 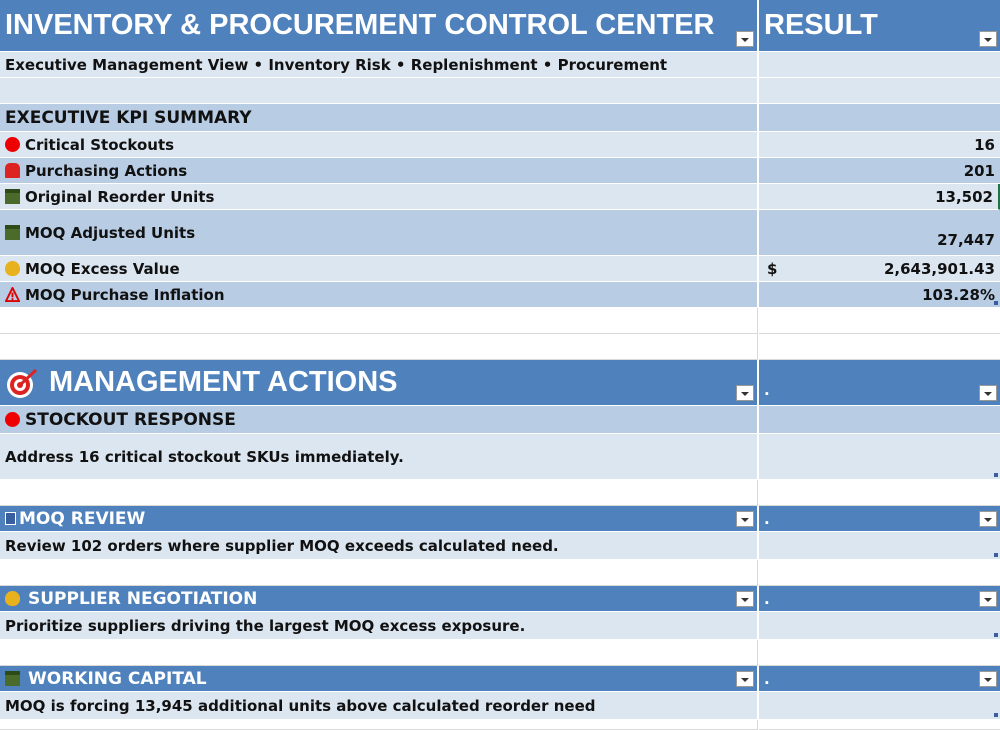 What do you see at coordinates (378, 118) in the screenshot?
I see `kpi-heading-cell: EXECUTIVE KPI SUMMARY` at bounding box center [378, 118].